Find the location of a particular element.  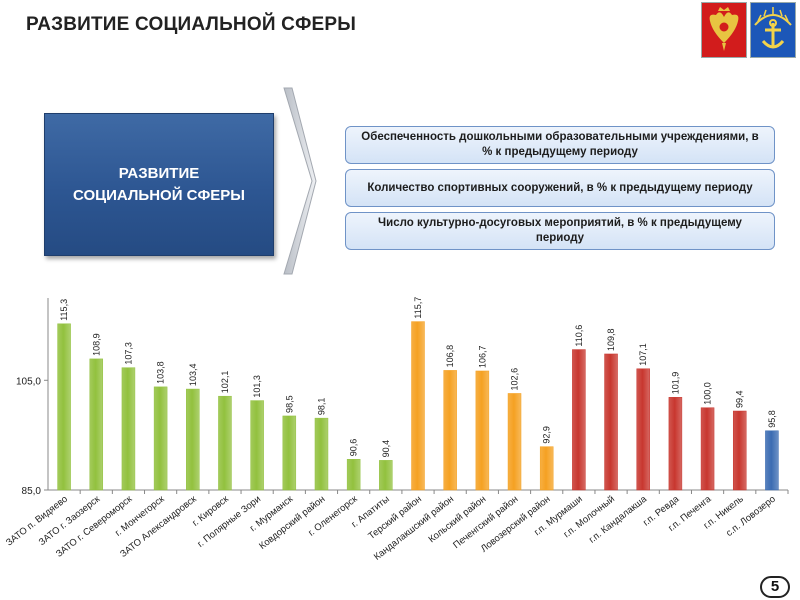

data-label: 103,4 is located at coordinates (193, 375).